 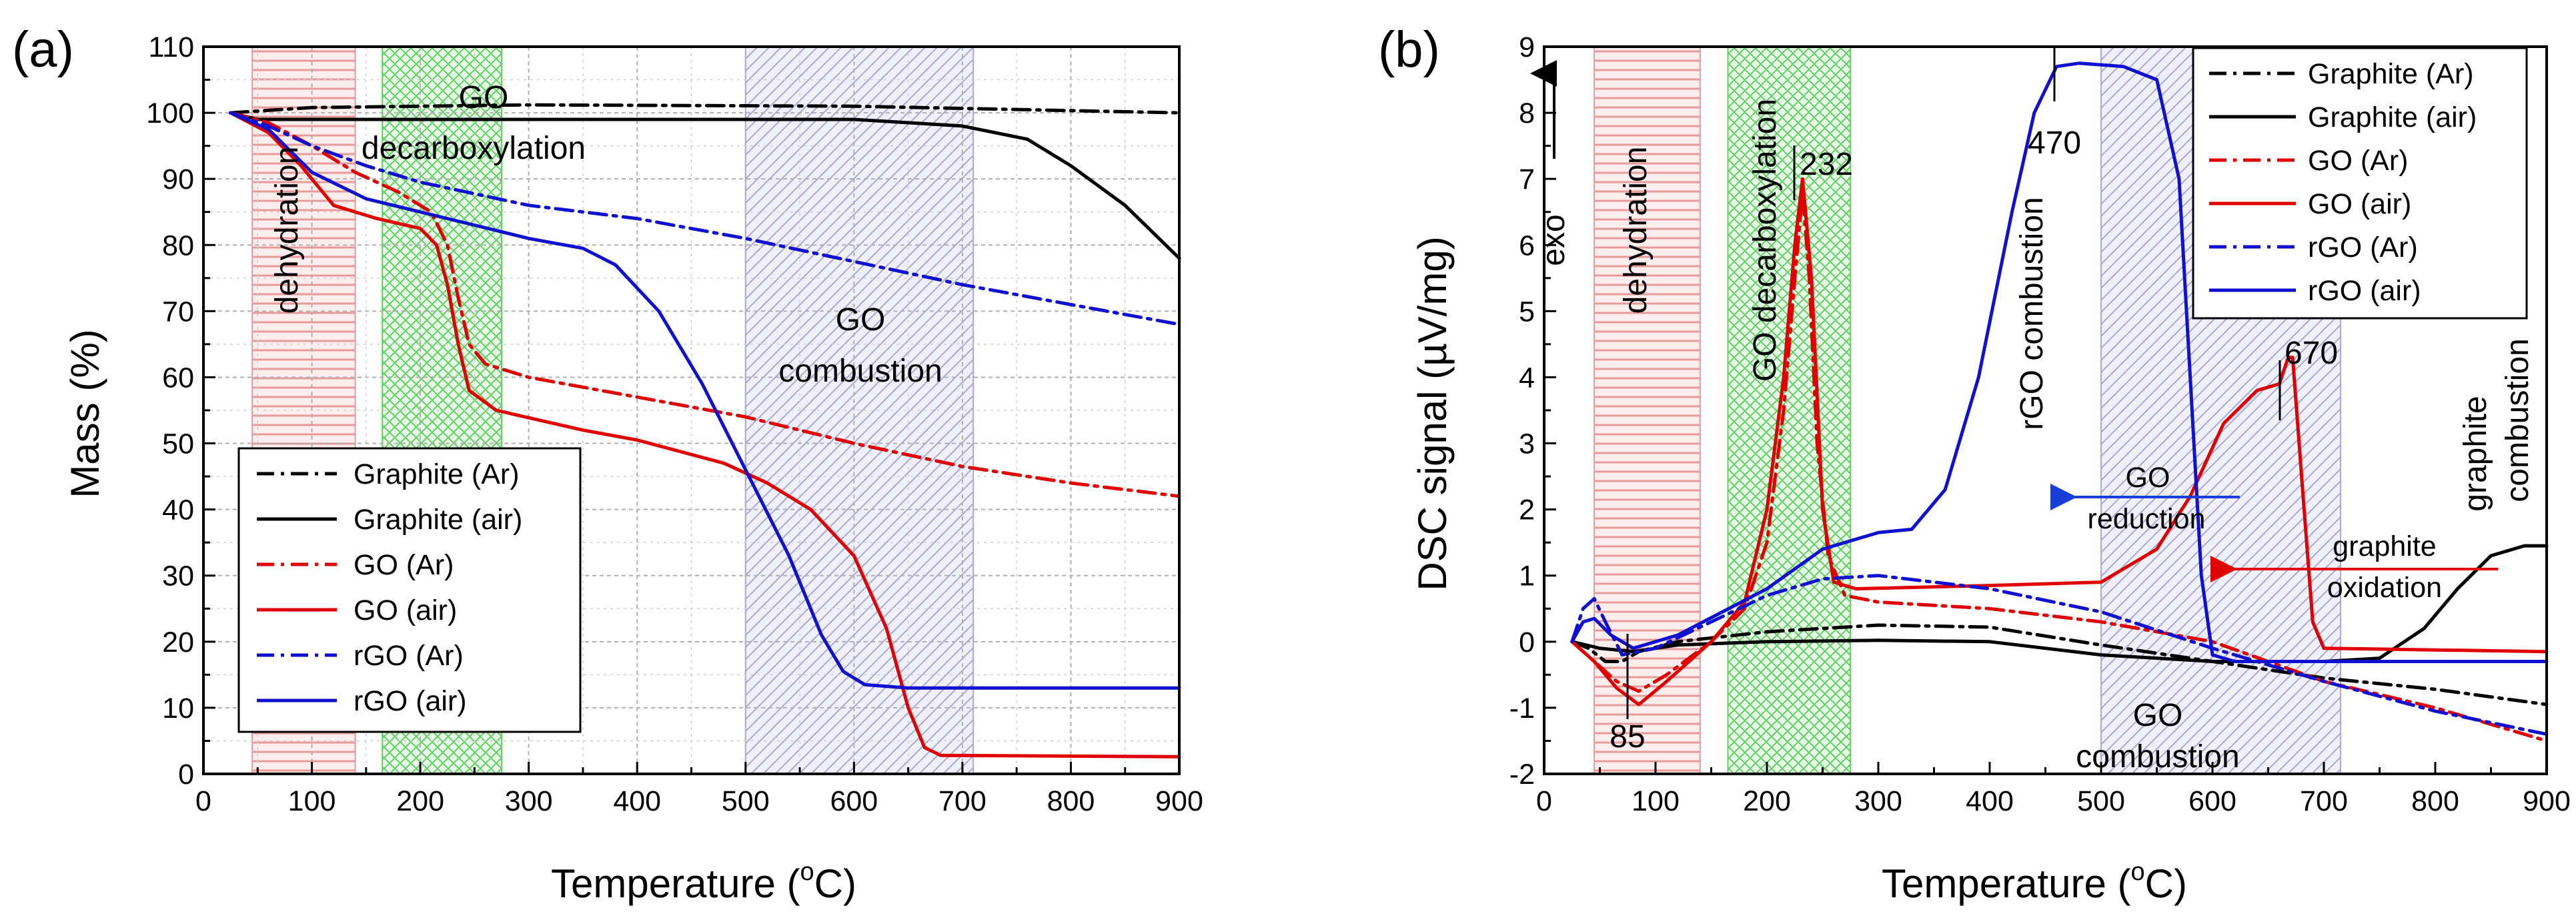 What do you see at coordinates (2475, 453) in the screenshot?
I see `panel-b-graphite-combustion-line1: graphite` at bounding box center [2475, 453].